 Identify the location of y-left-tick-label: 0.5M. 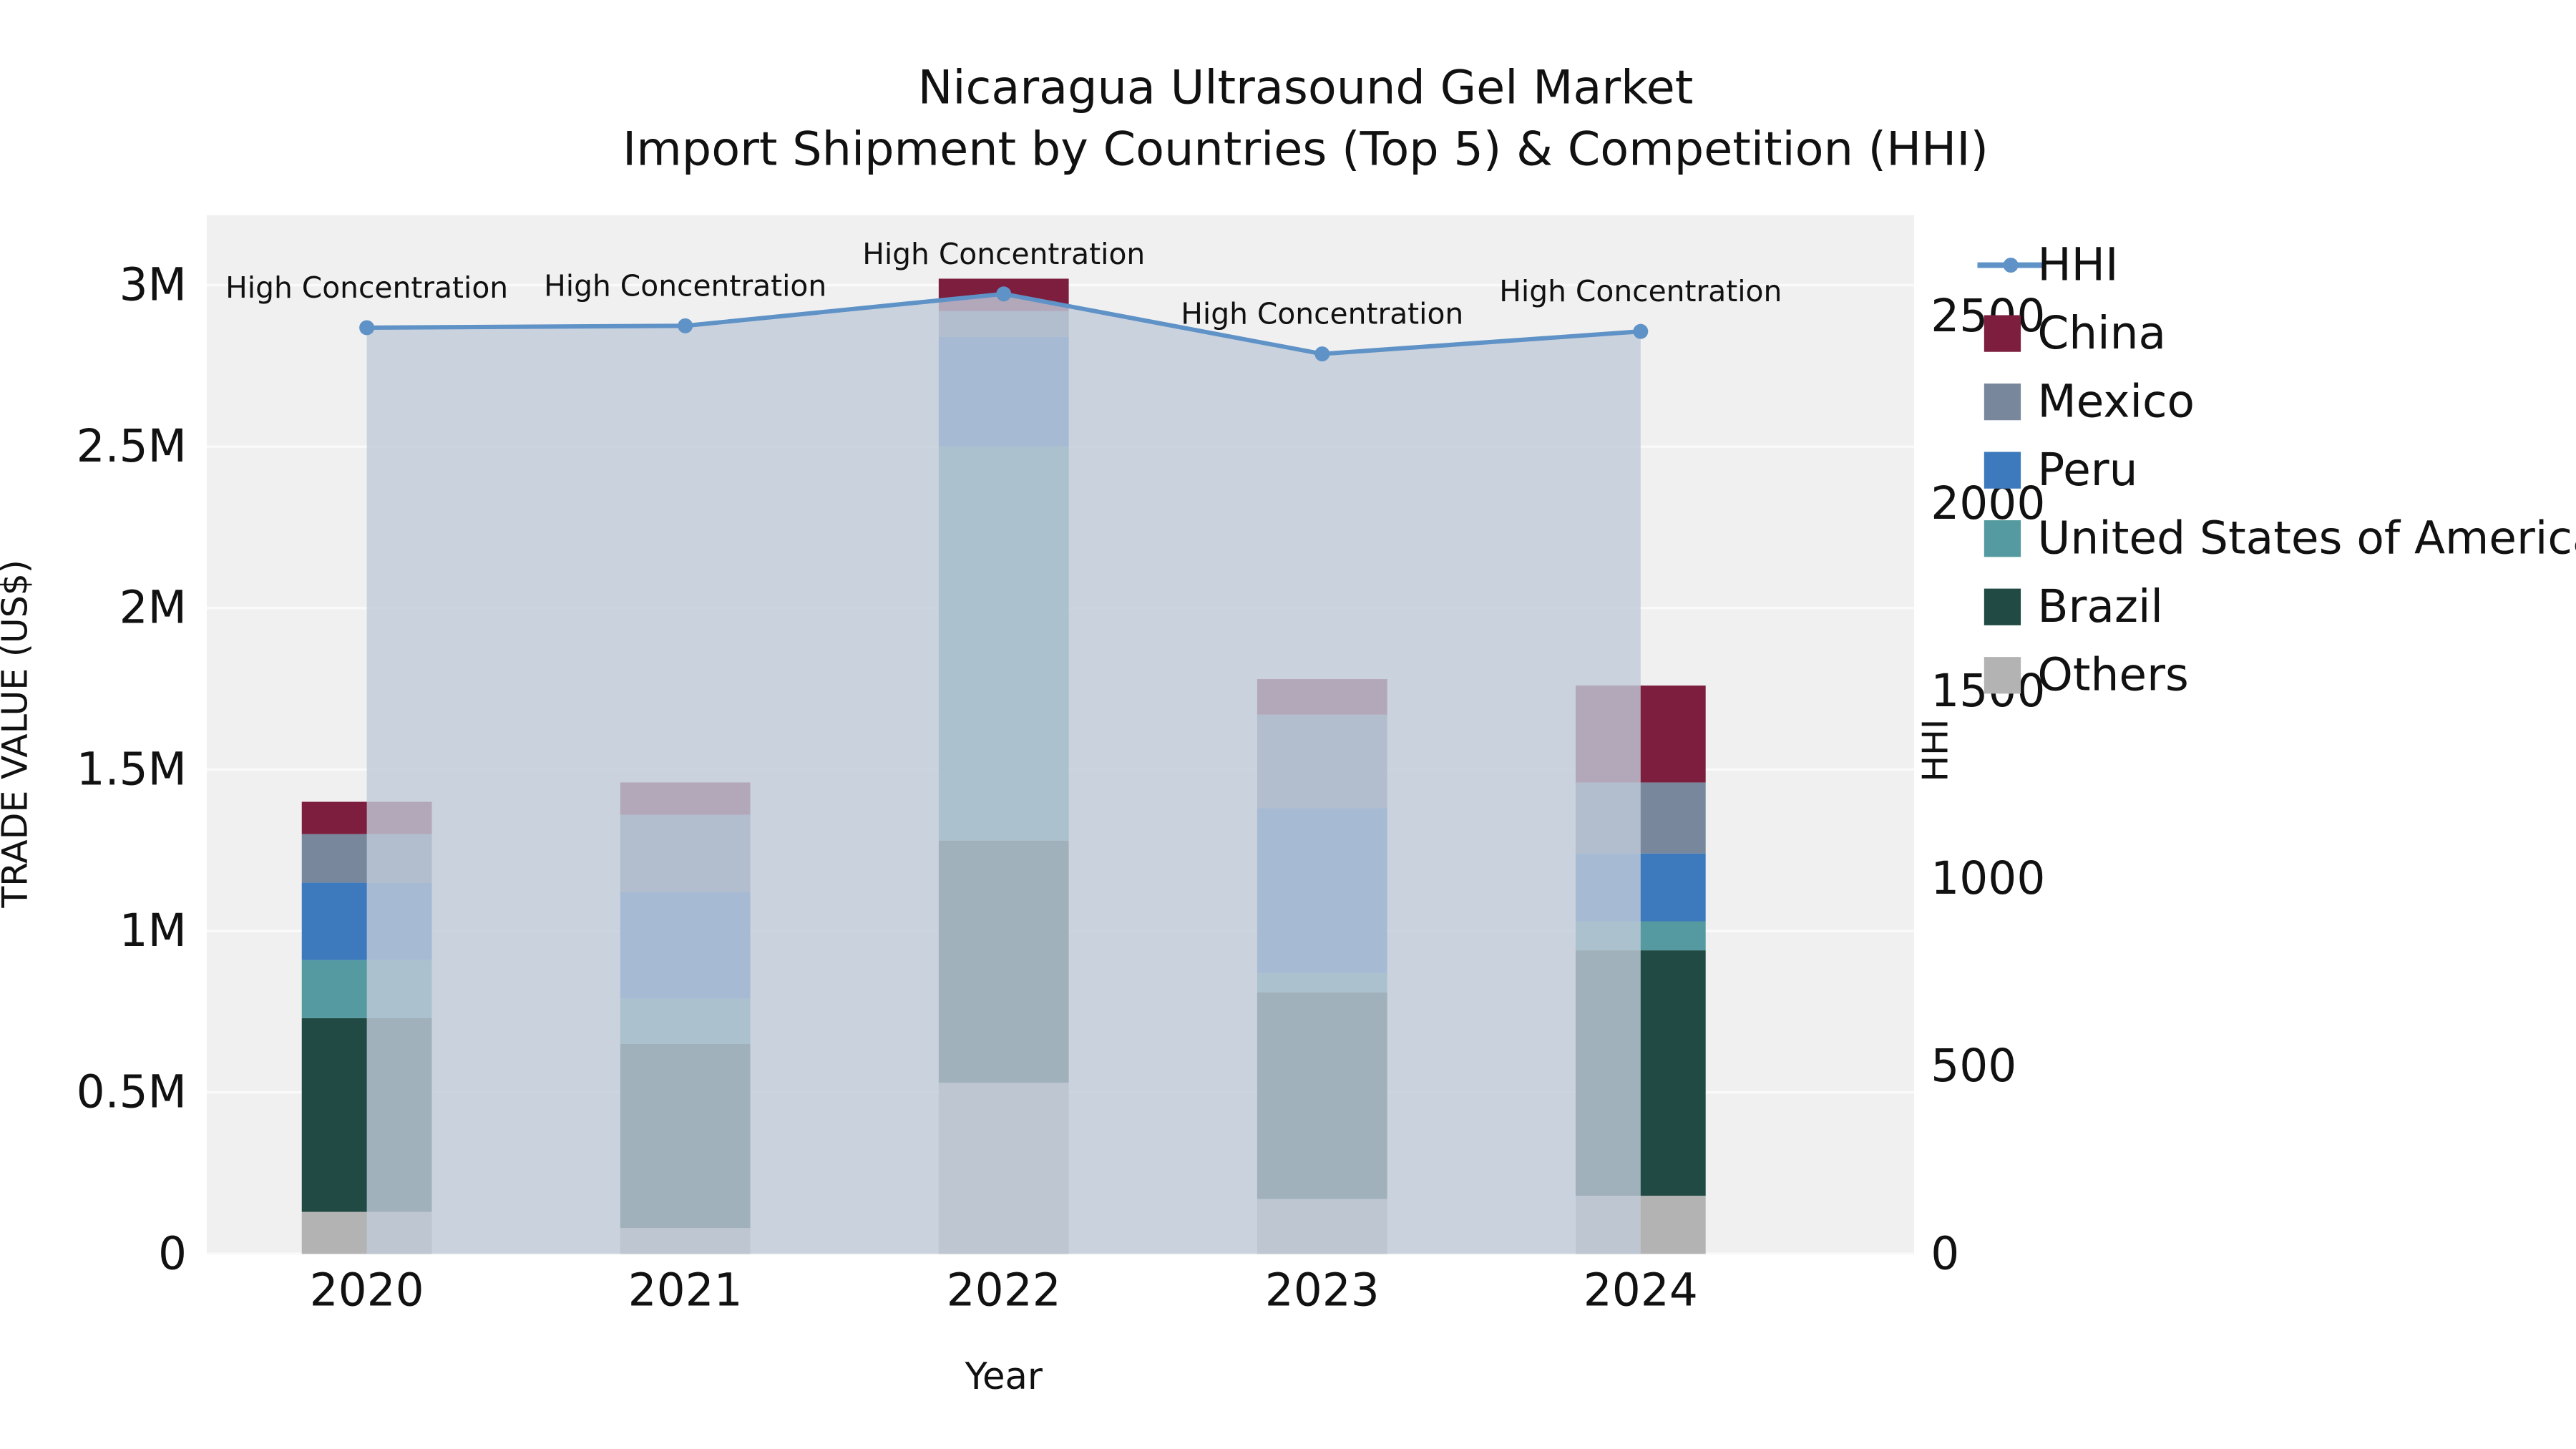
(132, 1092).